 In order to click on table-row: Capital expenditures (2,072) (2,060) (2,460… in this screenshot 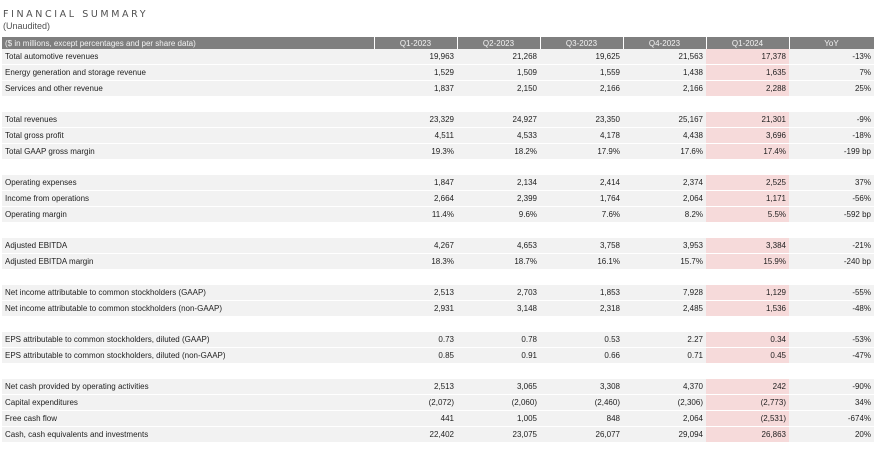, I will do `click(438, 402)`.